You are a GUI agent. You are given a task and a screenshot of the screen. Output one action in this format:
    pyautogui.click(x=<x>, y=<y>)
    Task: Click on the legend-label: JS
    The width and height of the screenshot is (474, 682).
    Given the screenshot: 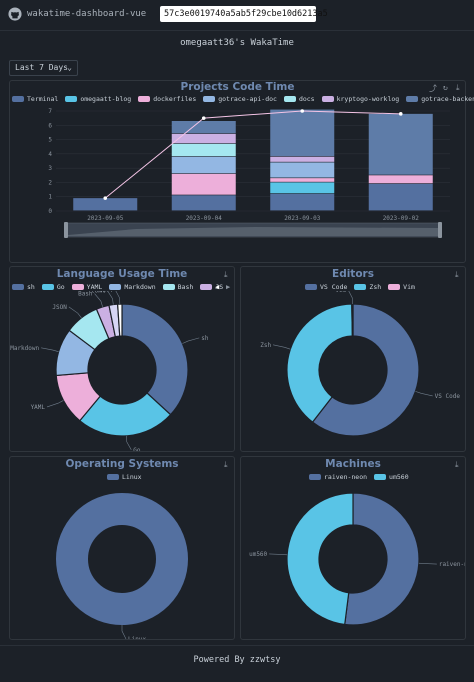 What is the action you would take?
    pyautogui.click(x=219, y=287)
    